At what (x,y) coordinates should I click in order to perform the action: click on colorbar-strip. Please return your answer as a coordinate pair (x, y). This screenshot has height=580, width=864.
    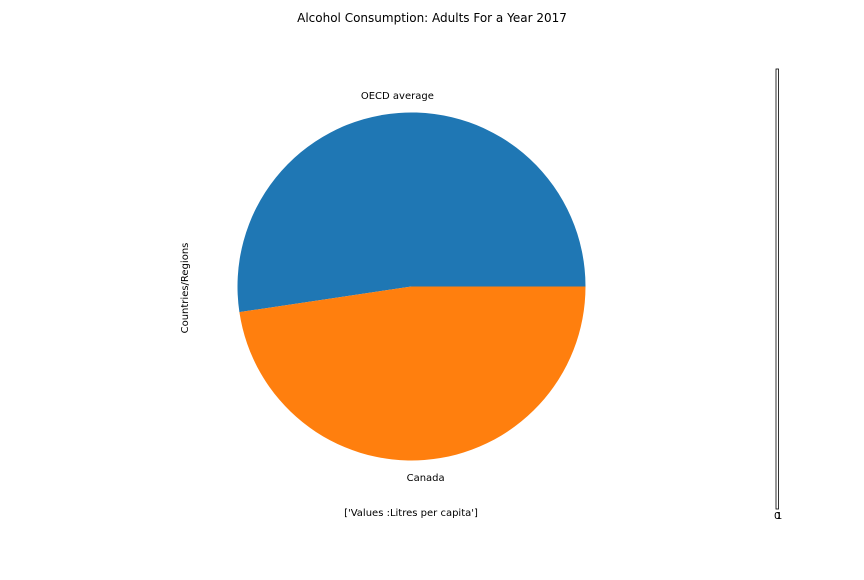
    Looking at the image, I should click on (777, 289).